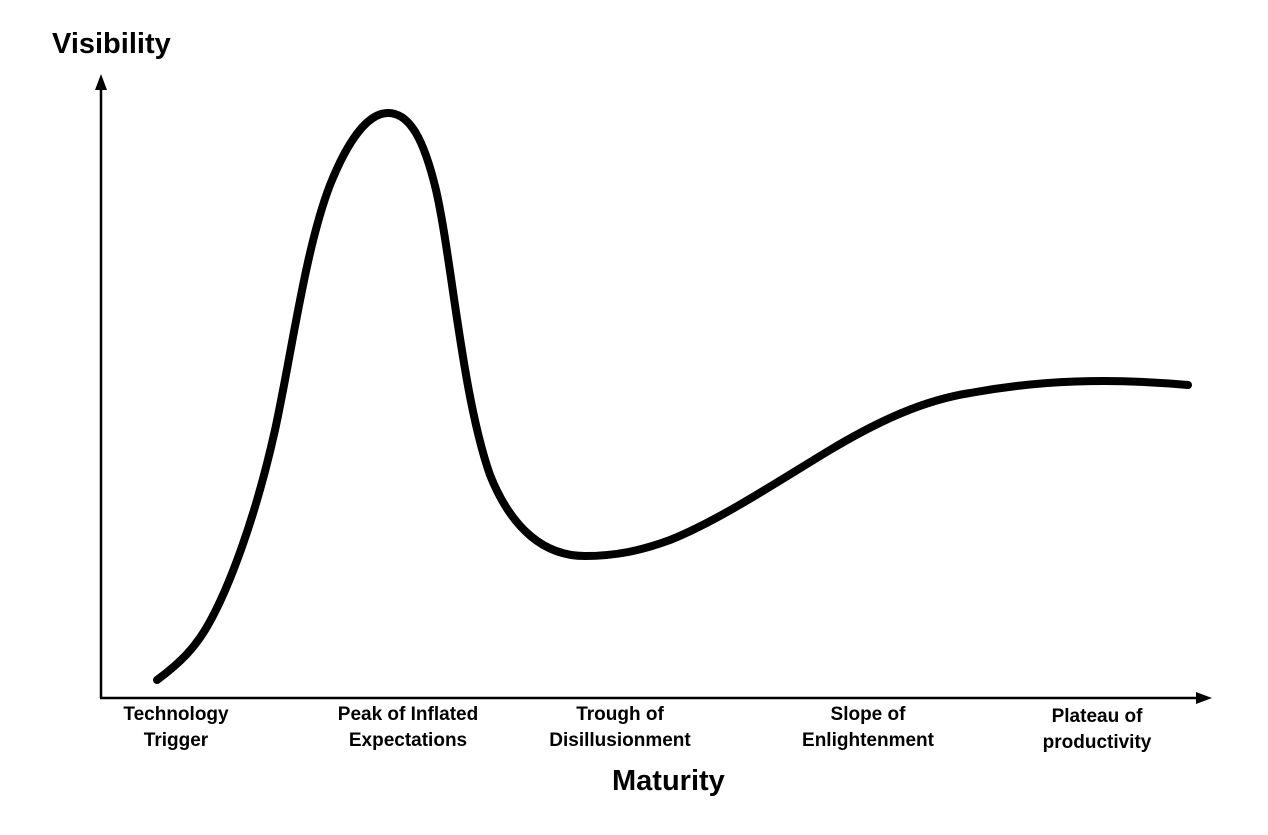 The width and height of the screenshot is (1268, 835). Describe the element at coordinates (620, 740) in the screenshot. I see `phase-label-line: Disillusionment` at that location.